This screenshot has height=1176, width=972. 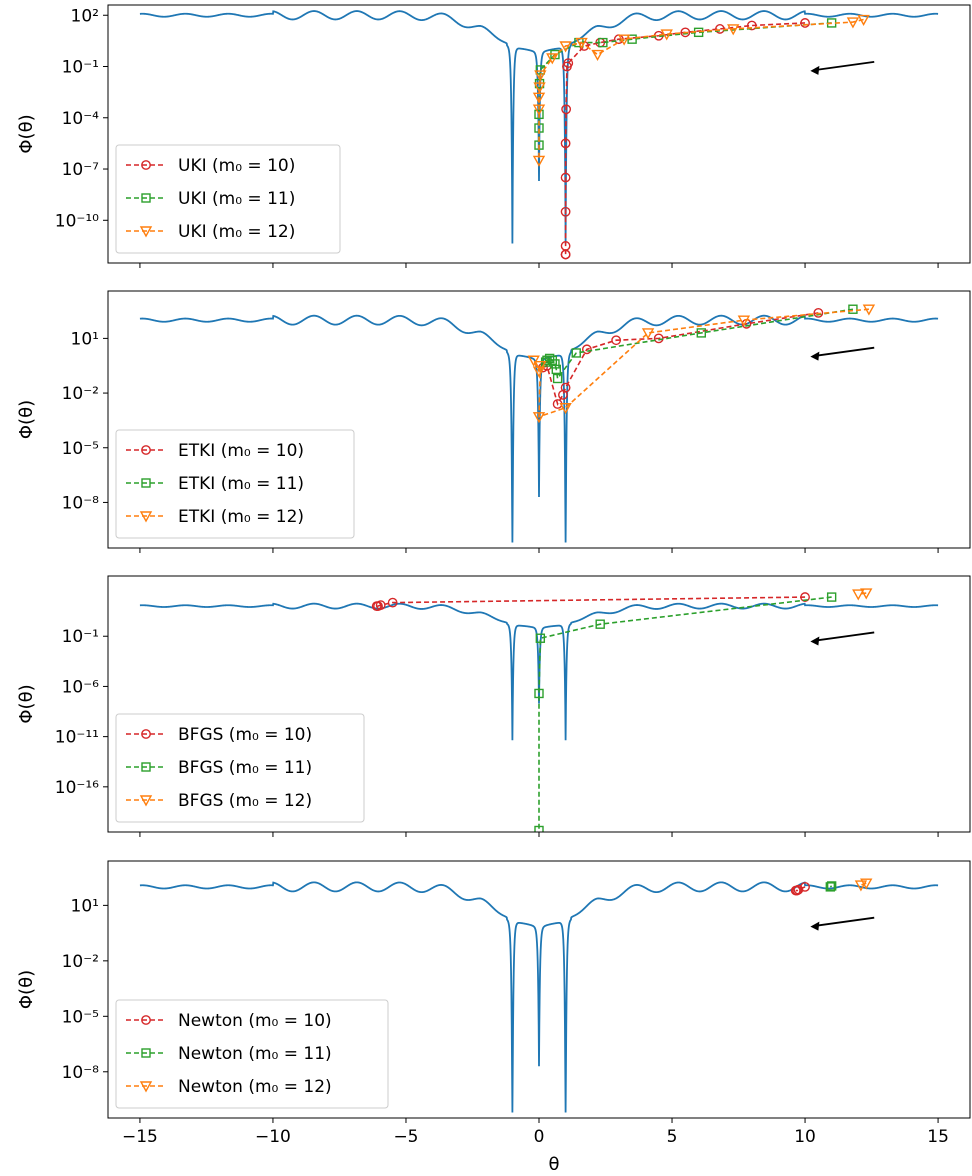 I want to click on x-tick-label: −5, so click(x=405, y=1137).